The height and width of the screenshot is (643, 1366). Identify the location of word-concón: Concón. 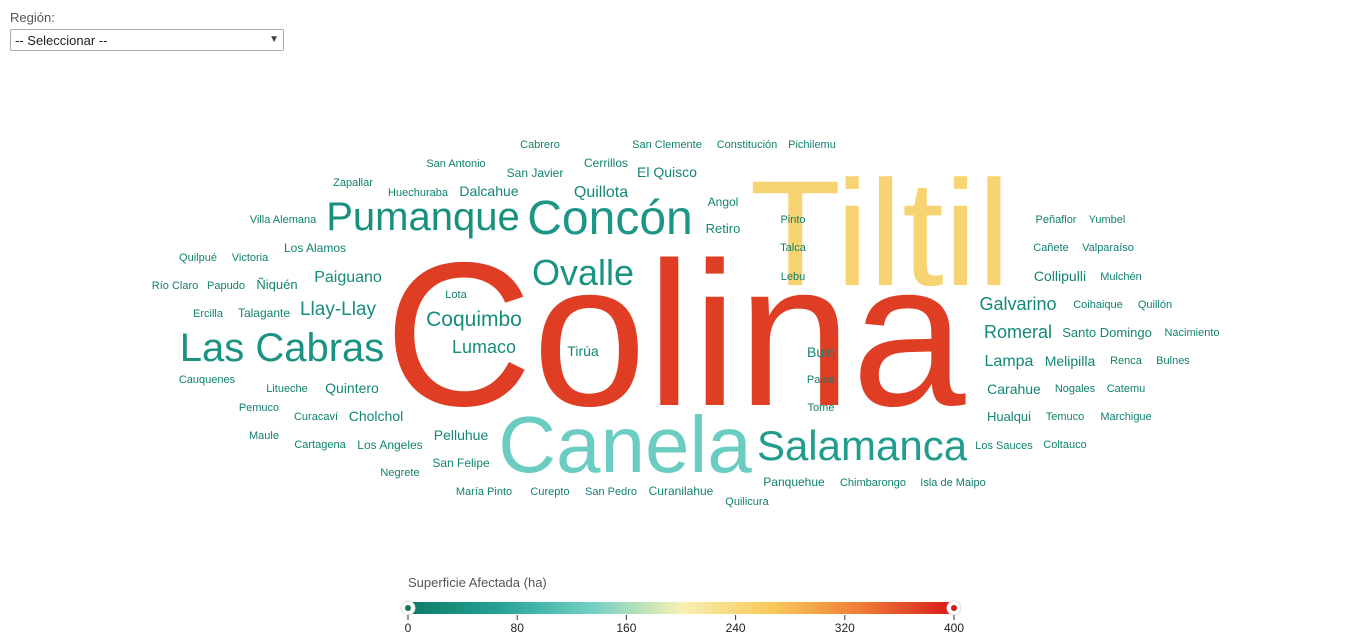
(609, 218).